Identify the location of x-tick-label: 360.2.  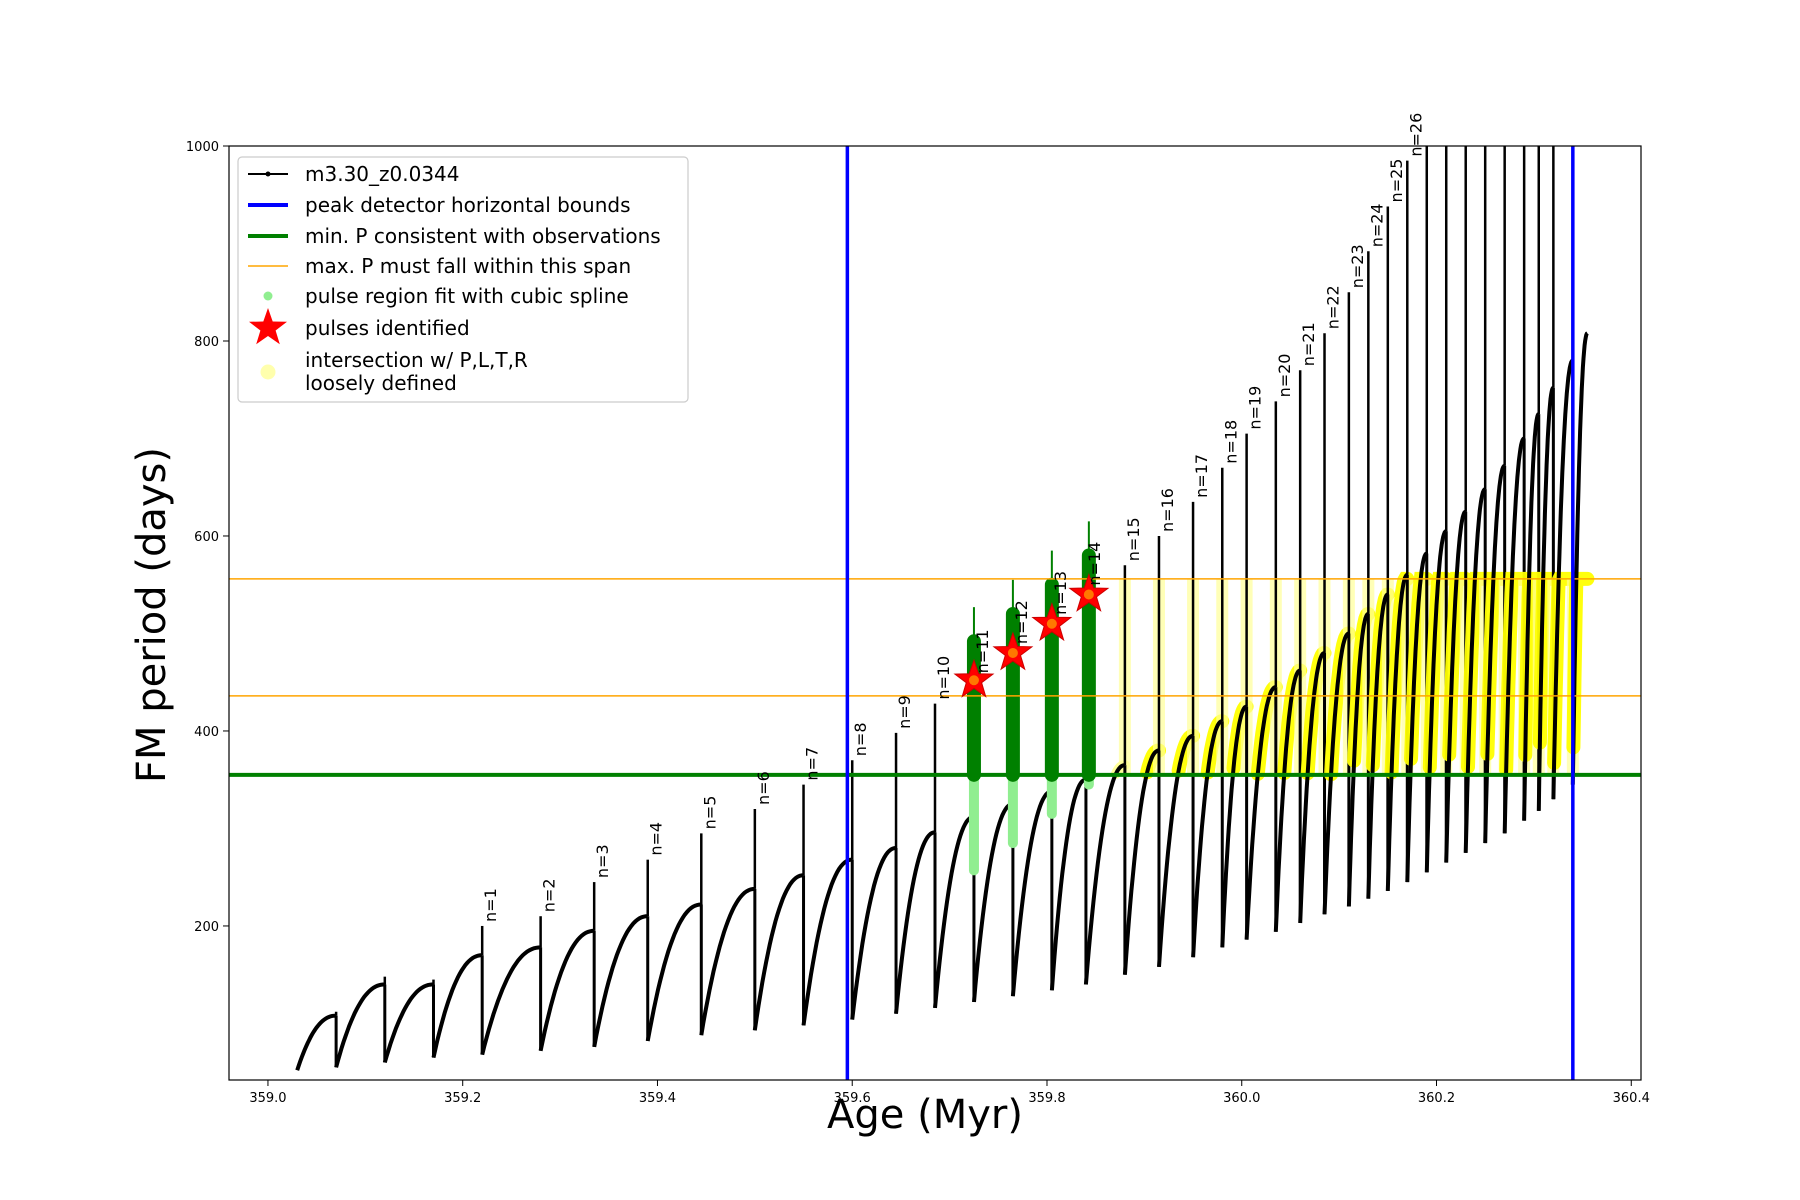
(1436, 1098).